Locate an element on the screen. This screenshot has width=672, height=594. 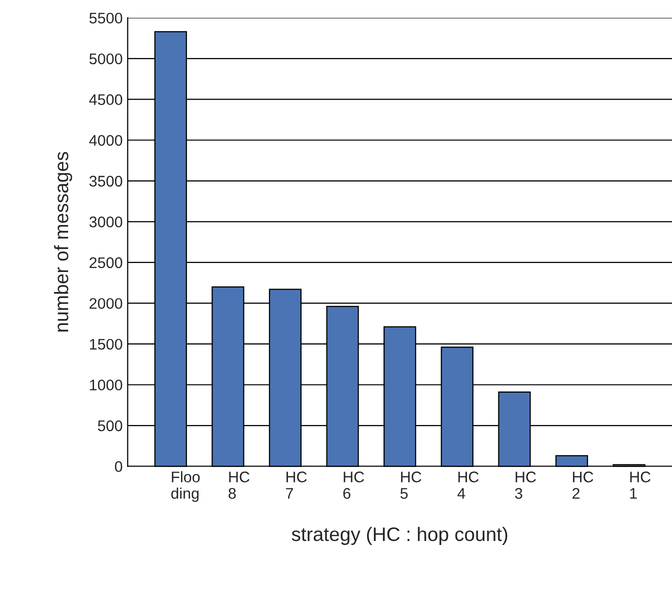
x-tick-label: HC 4 is located at coordinates (468, 485).